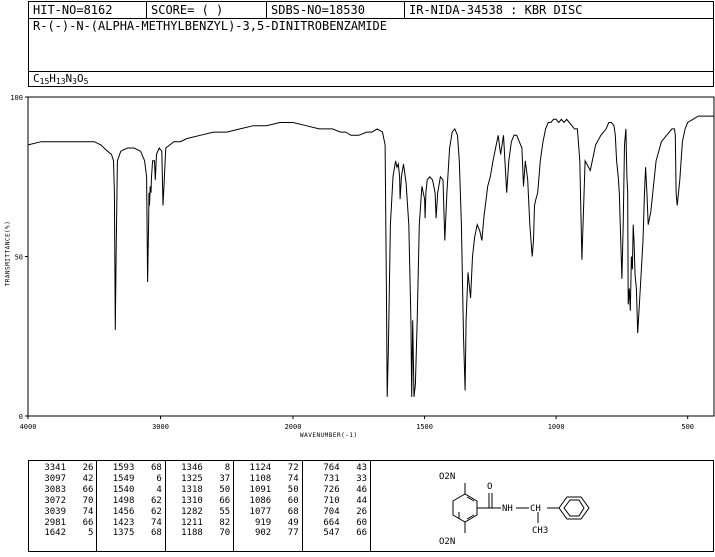 The width and height of the screenshot is (715, 557). What do you see at coordinates (192, 533) in the screenshot?
I see `peak-wavenumber: 1188` at bounding box center [192, 533].